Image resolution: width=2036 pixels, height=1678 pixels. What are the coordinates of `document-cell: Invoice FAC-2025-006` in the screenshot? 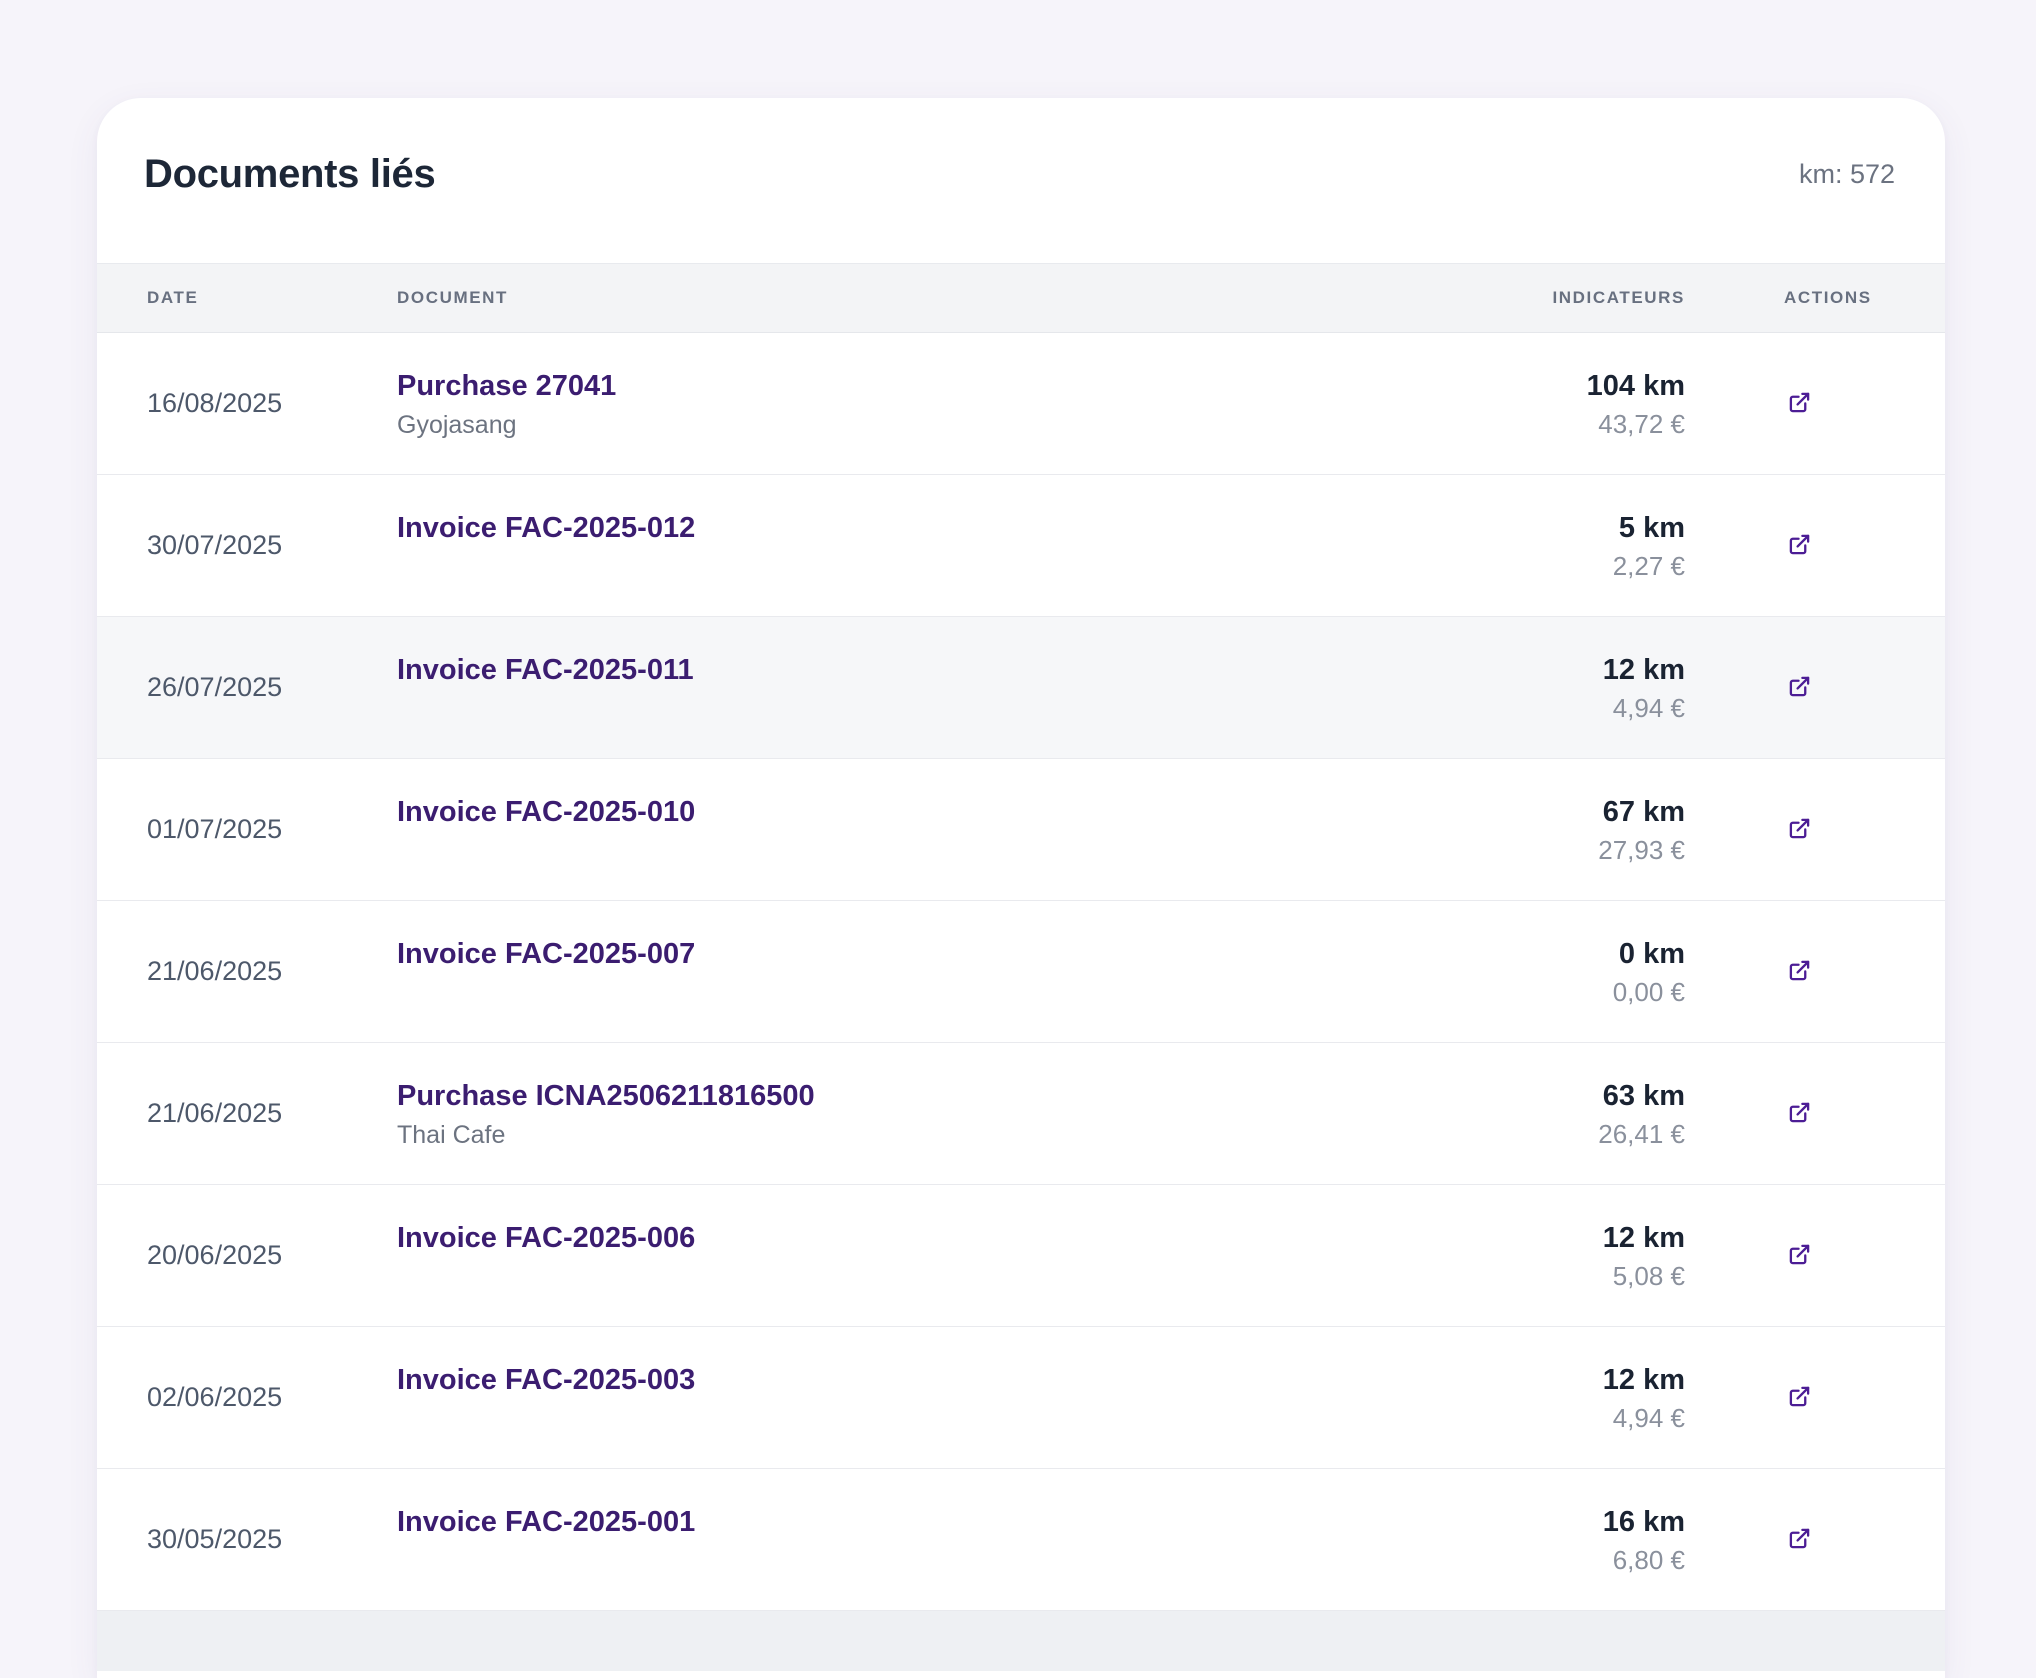 It's located at (896, 1256).